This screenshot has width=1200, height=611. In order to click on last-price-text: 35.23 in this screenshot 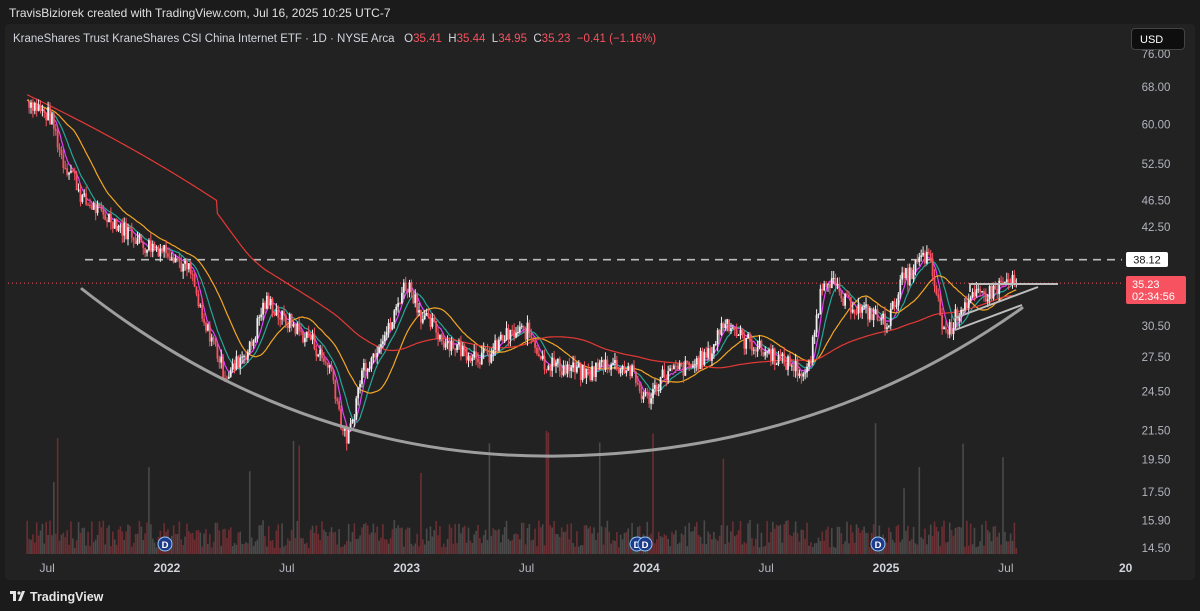, I will do `click(1146, 285)`.